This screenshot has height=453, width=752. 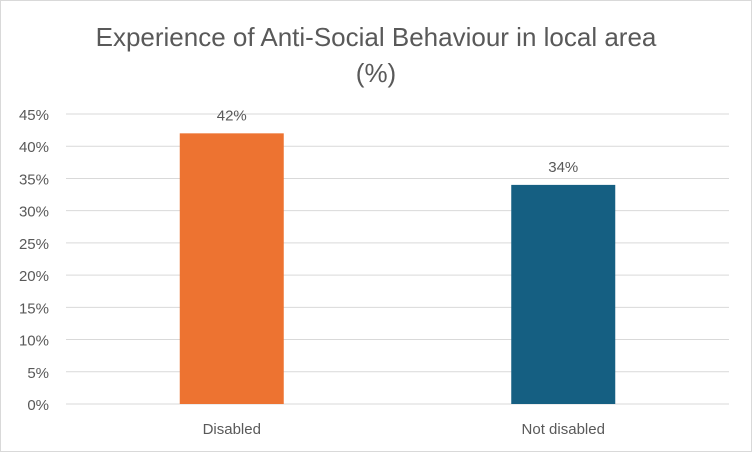 What do you see at coordinates (34, 115) in the screenshot?
I see `y-tick-label: 45%` at bounding box center [34, 115].